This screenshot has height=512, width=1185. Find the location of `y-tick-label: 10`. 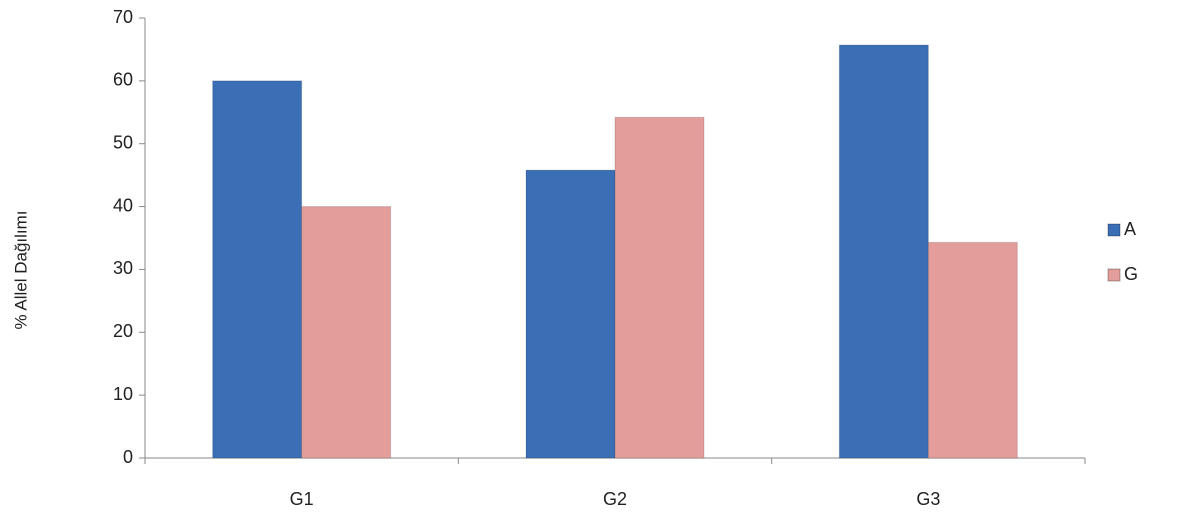

y-tick-label: 10 is located at coordinates (123, 394).